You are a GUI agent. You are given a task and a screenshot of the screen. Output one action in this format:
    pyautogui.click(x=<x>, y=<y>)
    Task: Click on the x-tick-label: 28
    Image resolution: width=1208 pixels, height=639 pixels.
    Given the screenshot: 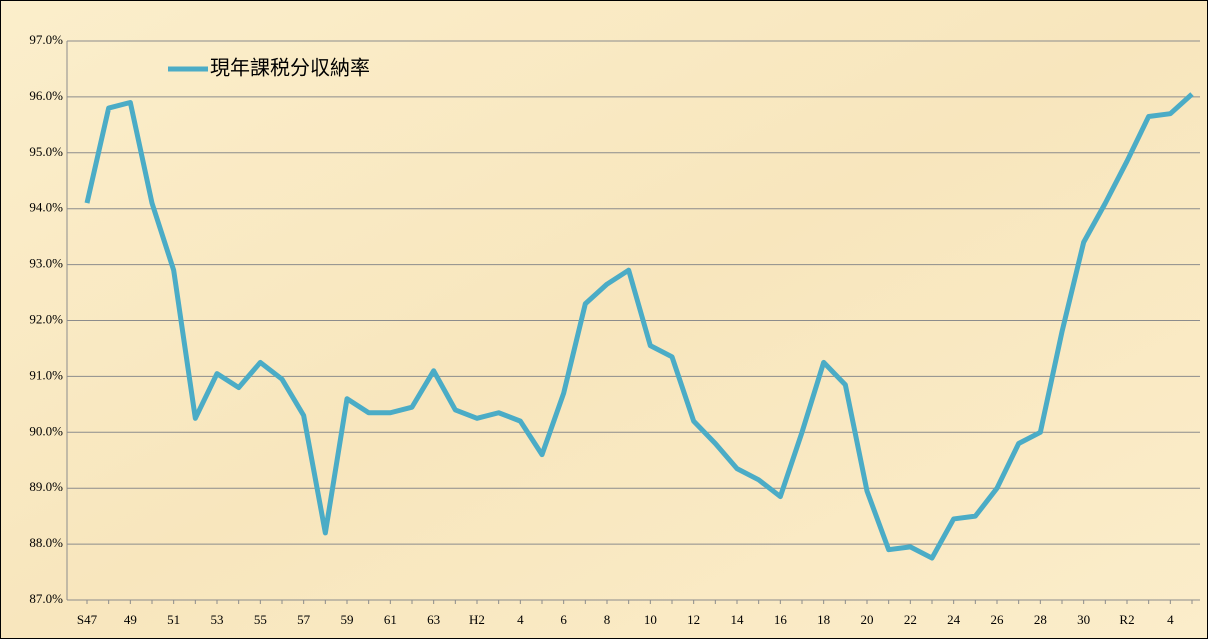 What is the action you would take?
    pyautogui.click(x=1040, y=619)
    